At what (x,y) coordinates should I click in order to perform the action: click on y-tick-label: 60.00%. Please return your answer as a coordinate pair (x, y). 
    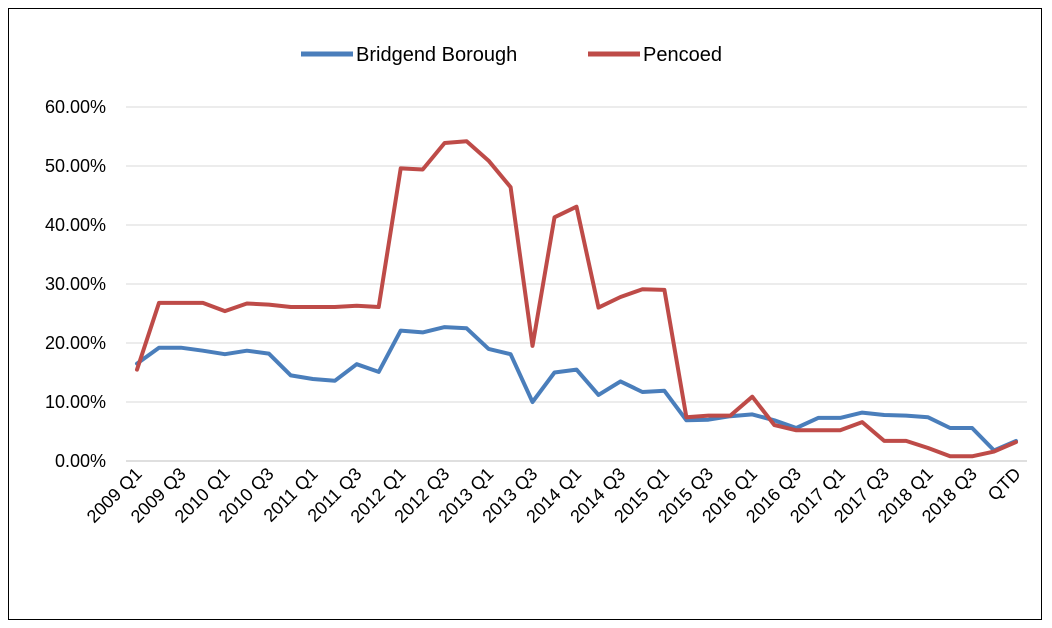
    Looking at the image, I should click on (75, 107).